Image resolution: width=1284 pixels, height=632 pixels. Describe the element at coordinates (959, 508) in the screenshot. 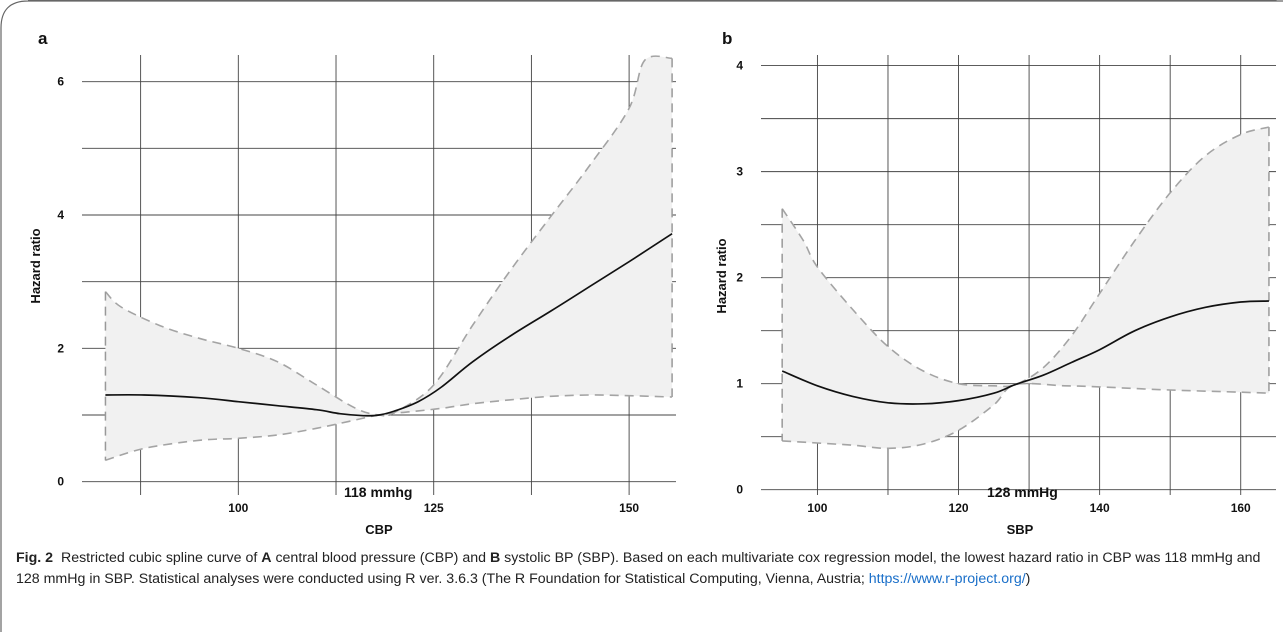

I see `x-tick-label: 120` at that location.